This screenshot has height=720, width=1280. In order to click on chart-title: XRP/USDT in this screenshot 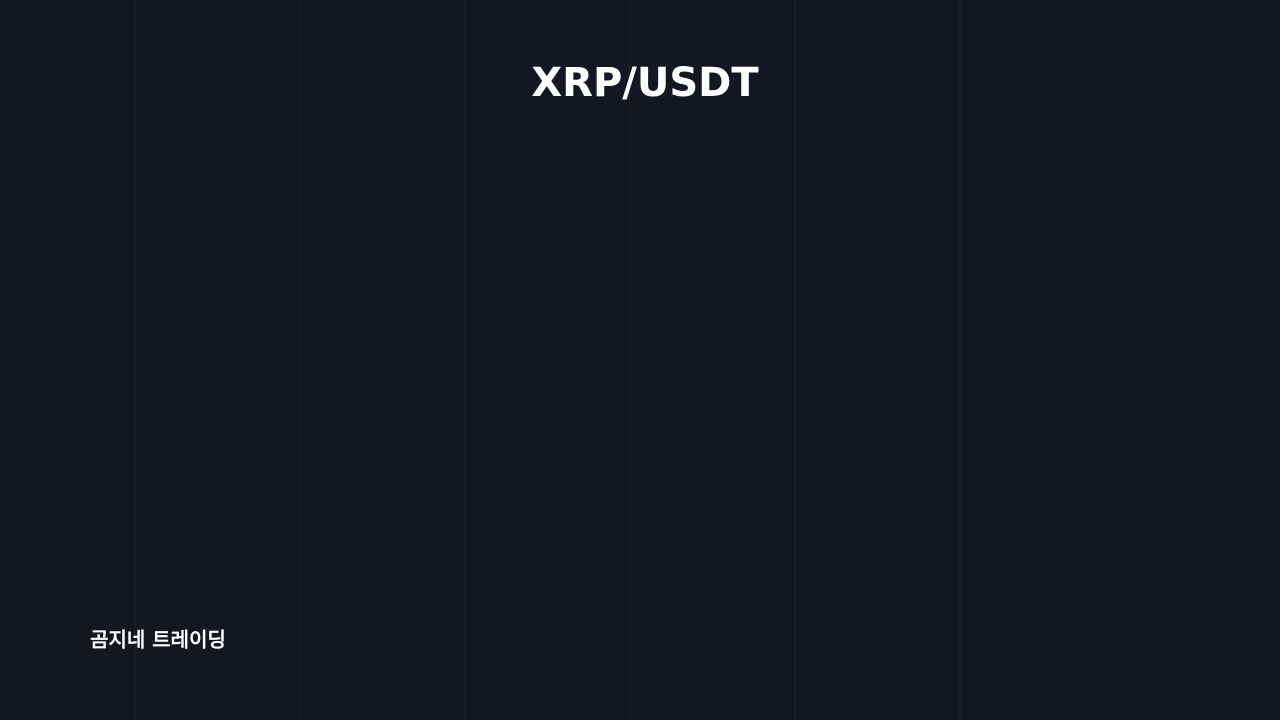, I will do `click(645, 83)`.